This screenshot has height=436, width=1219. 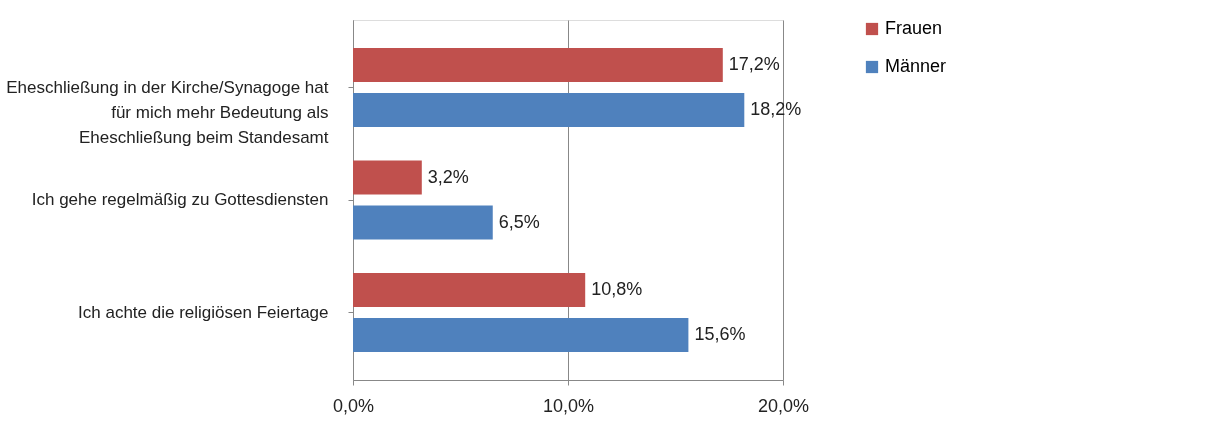 I want to click on legend-label: Männer, so click(x=916, y=66).